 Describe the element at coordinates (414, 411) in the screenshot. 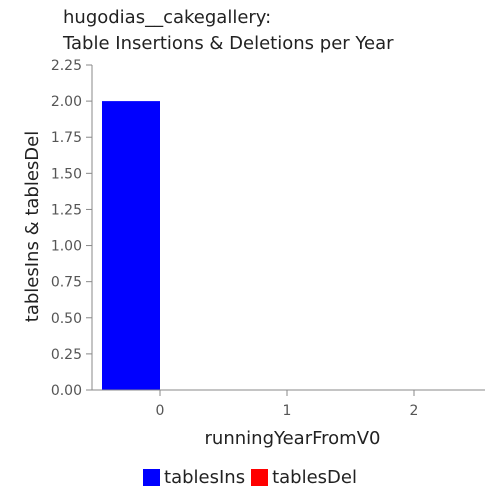

I see `x-tick-label: 2` at that location.